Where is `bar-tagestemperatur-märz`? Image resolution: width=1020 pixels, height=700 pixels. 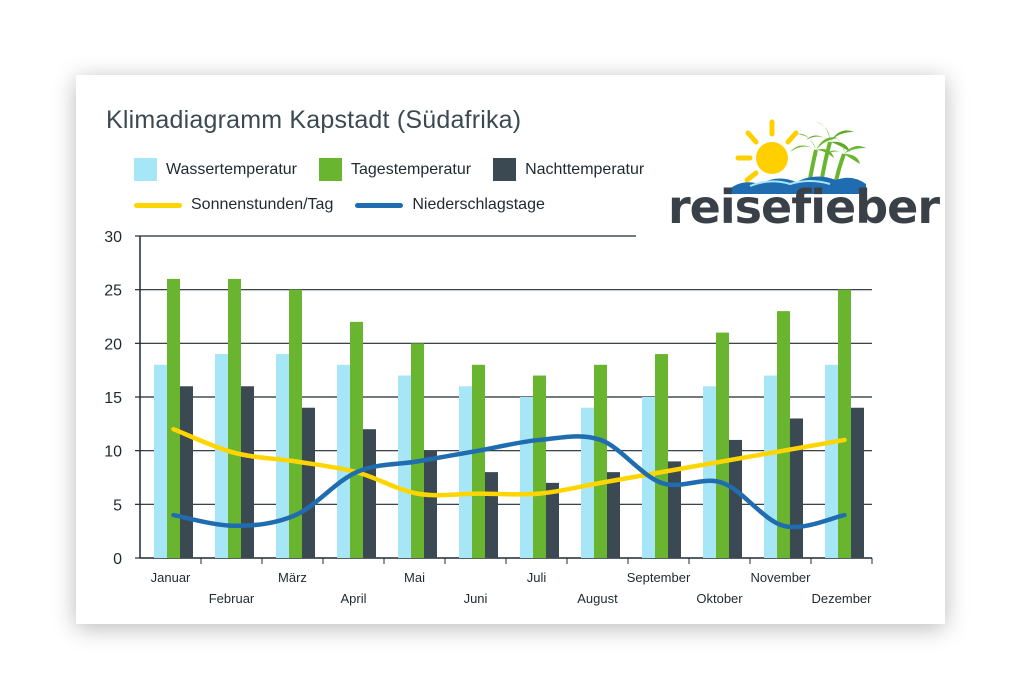
bar-tagestemperatur-märz is located at coordinates (295, 423).